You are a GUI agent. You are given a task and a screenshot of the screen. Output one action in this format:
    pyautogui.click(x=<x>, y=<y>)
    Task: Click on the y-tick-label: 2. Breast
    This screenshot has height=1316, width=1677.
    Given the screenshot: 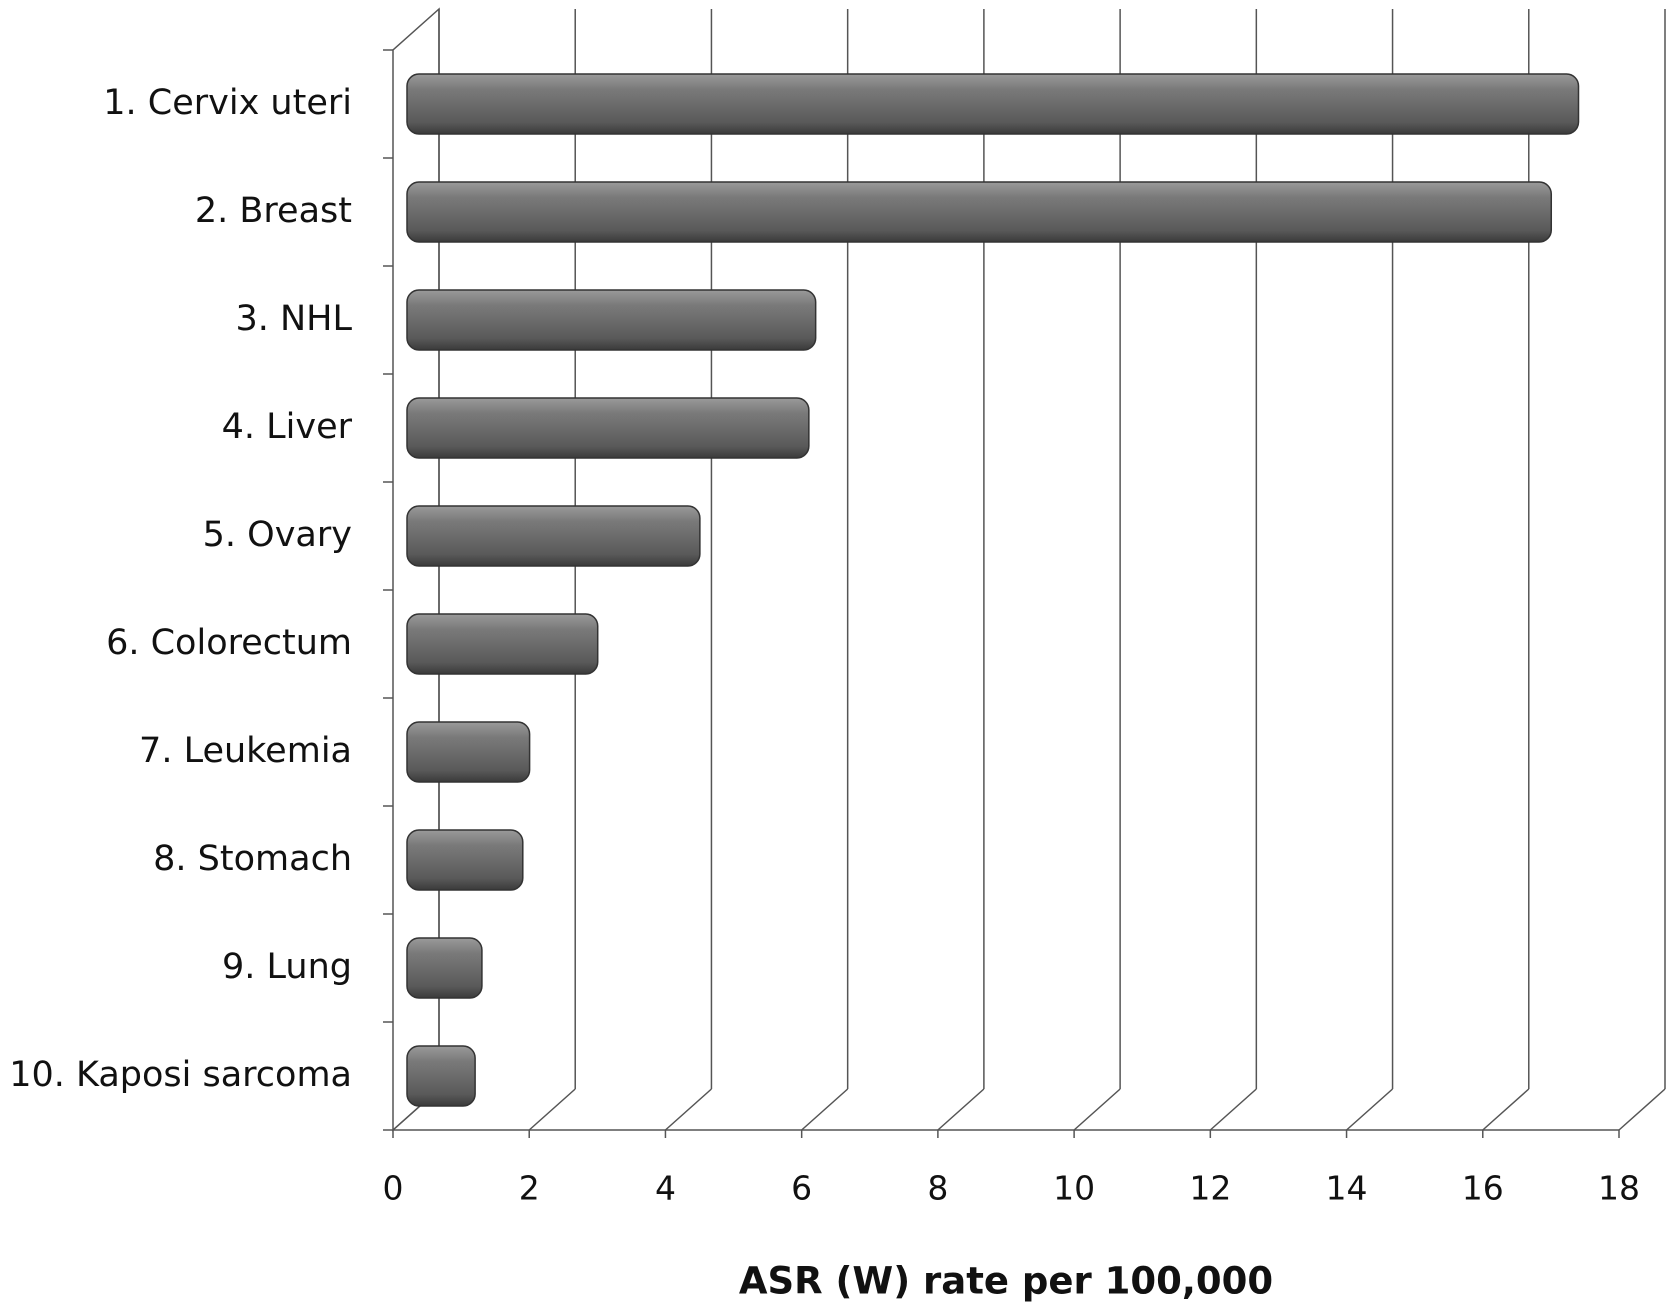 What is the action you would take?
    pyautogui.click(x=273, y=211)
    